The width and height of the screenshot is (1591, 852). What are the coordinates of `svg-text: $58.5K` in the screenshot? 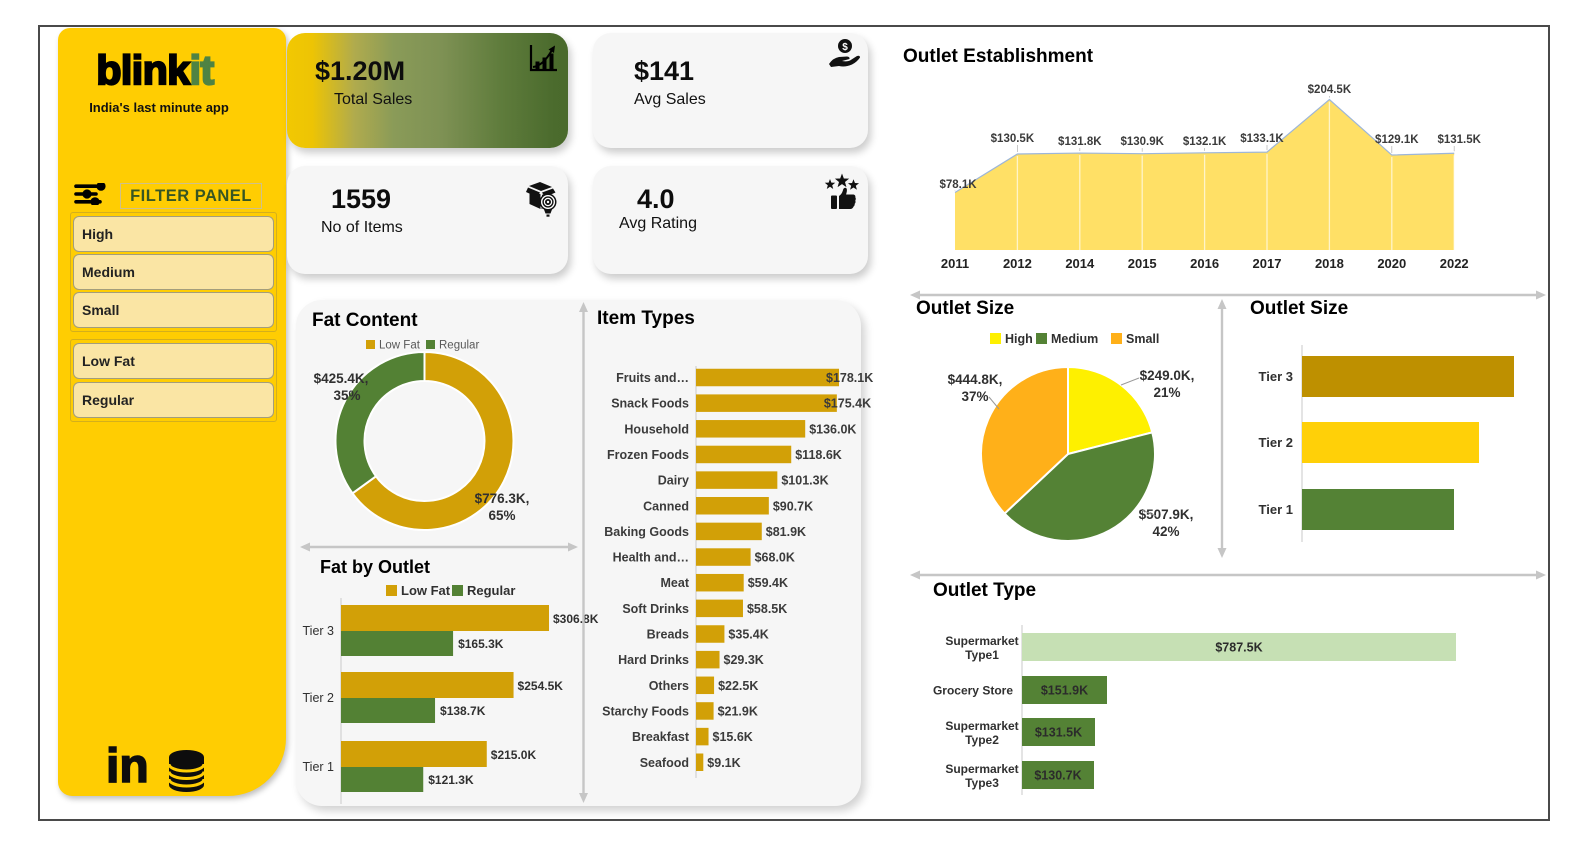 It's located at (767, 609).